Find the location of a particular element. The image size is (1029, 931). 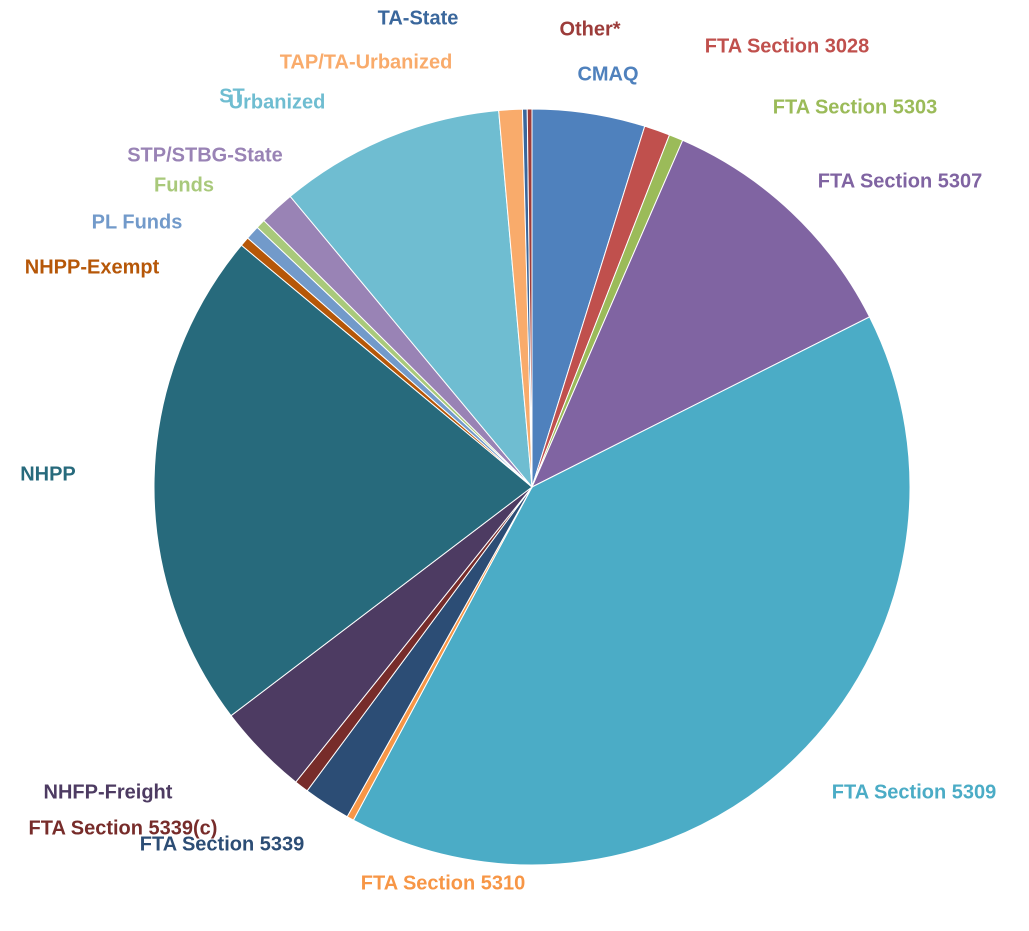

slice-label: FTA Section 5307 is located at coordinates (900, 181).